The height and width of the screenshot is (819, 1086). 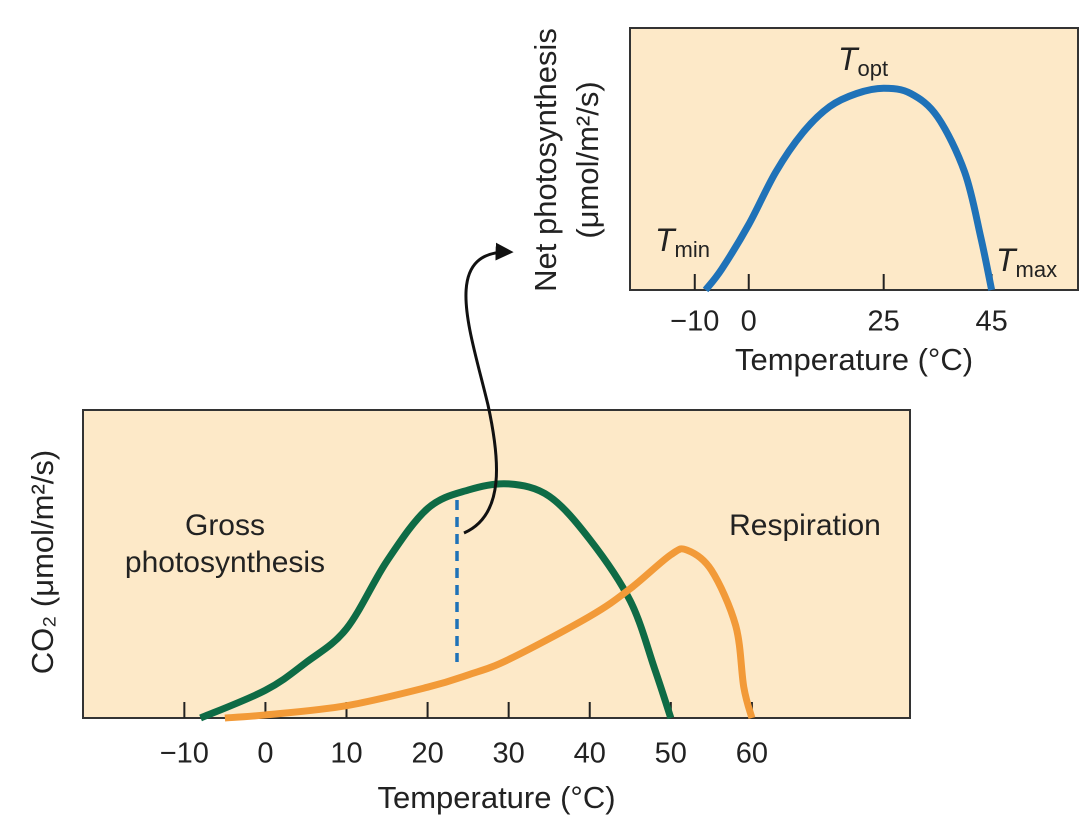 I want to click on x-tick-label: 50, so click(x=671, y=754).